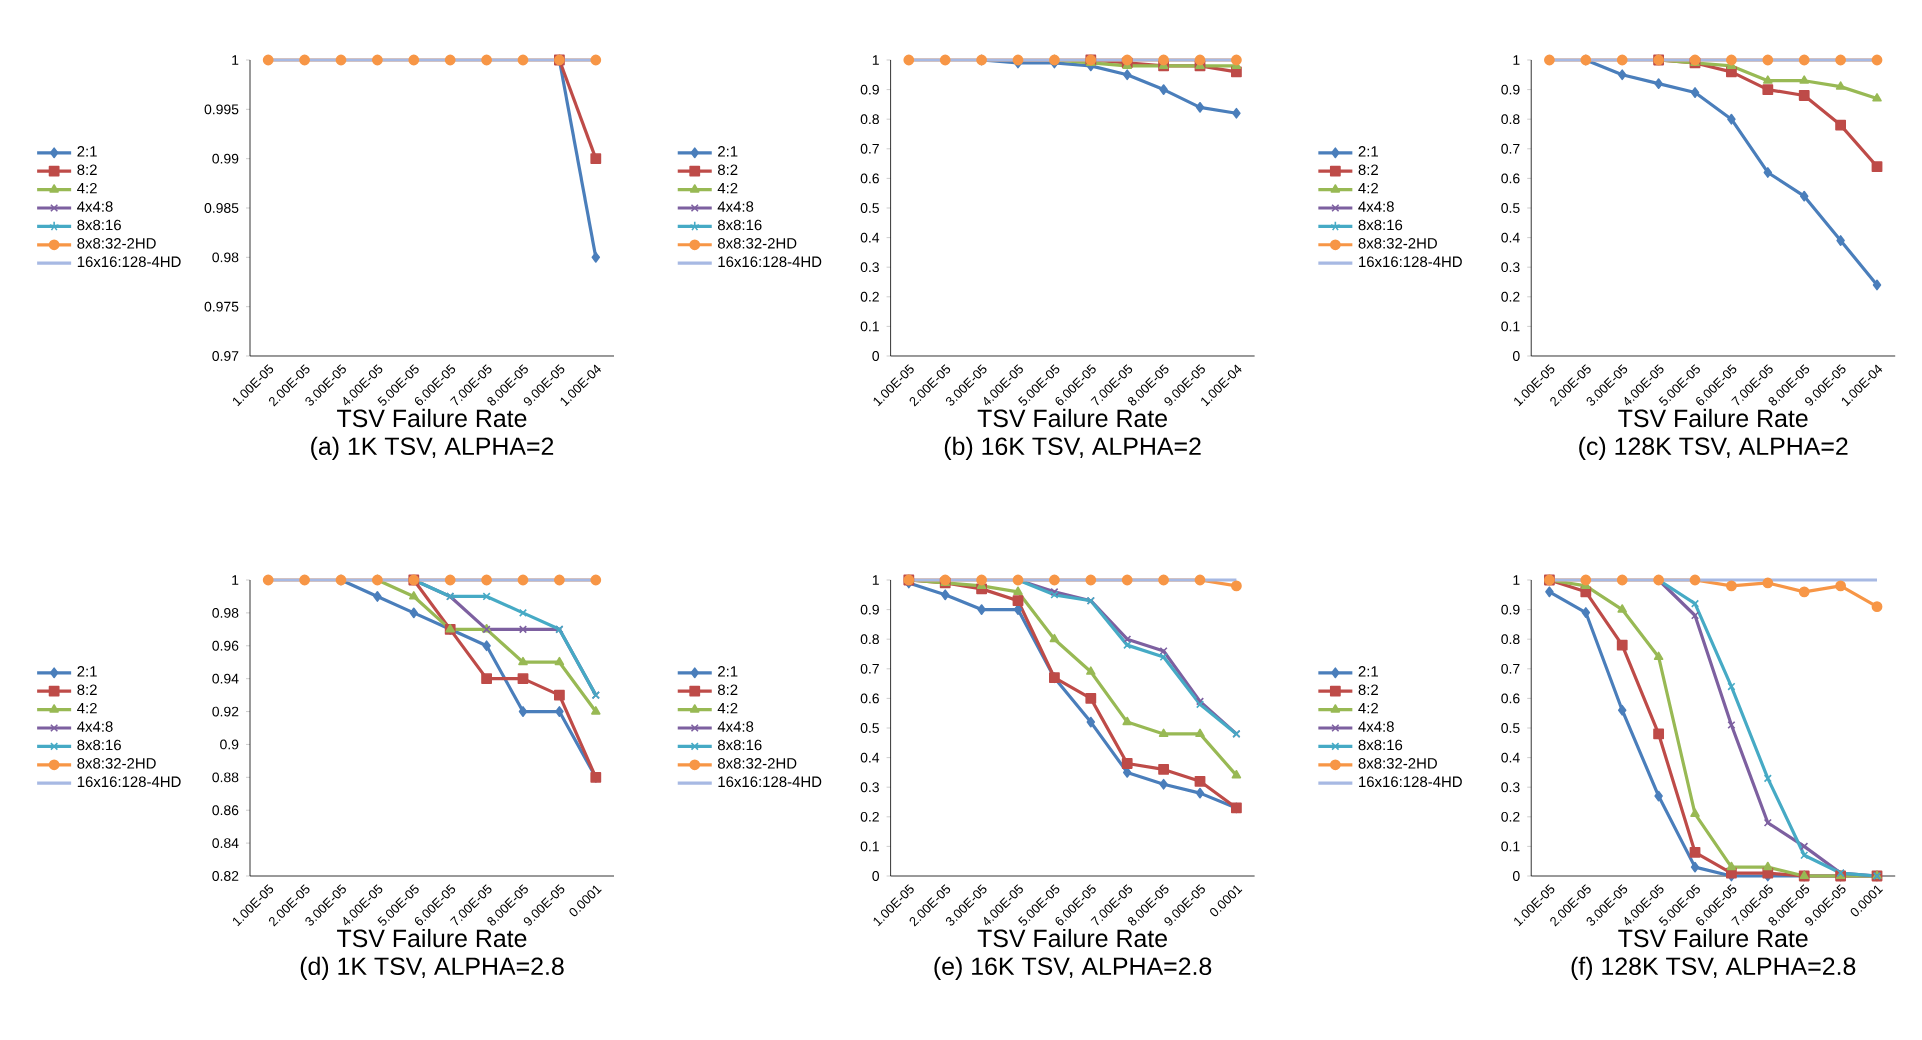 This screenshot has height=1040, width=1922. What do you see at coordinates (432, 448) in the screenshot?
I see `text: (a) 1K TSV, ALPHA=2` at bounding box center [432, 448].